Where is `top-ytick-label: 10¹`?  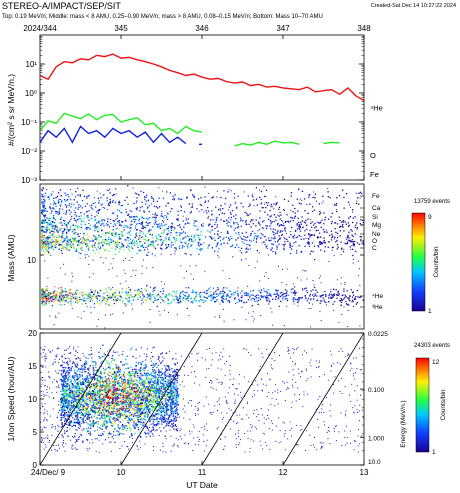 top-ytick-label: 10¹ is located at coordinates (31, 64).